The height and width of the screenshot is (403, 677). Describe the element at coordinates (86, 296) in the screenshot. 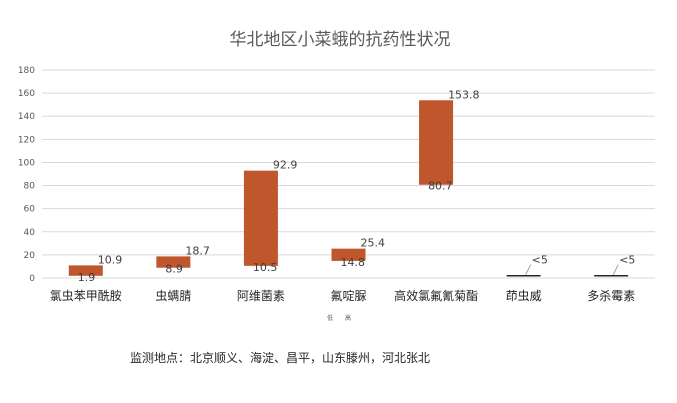

I see `category-label: 氯虫苯甲酰胺` at that location.